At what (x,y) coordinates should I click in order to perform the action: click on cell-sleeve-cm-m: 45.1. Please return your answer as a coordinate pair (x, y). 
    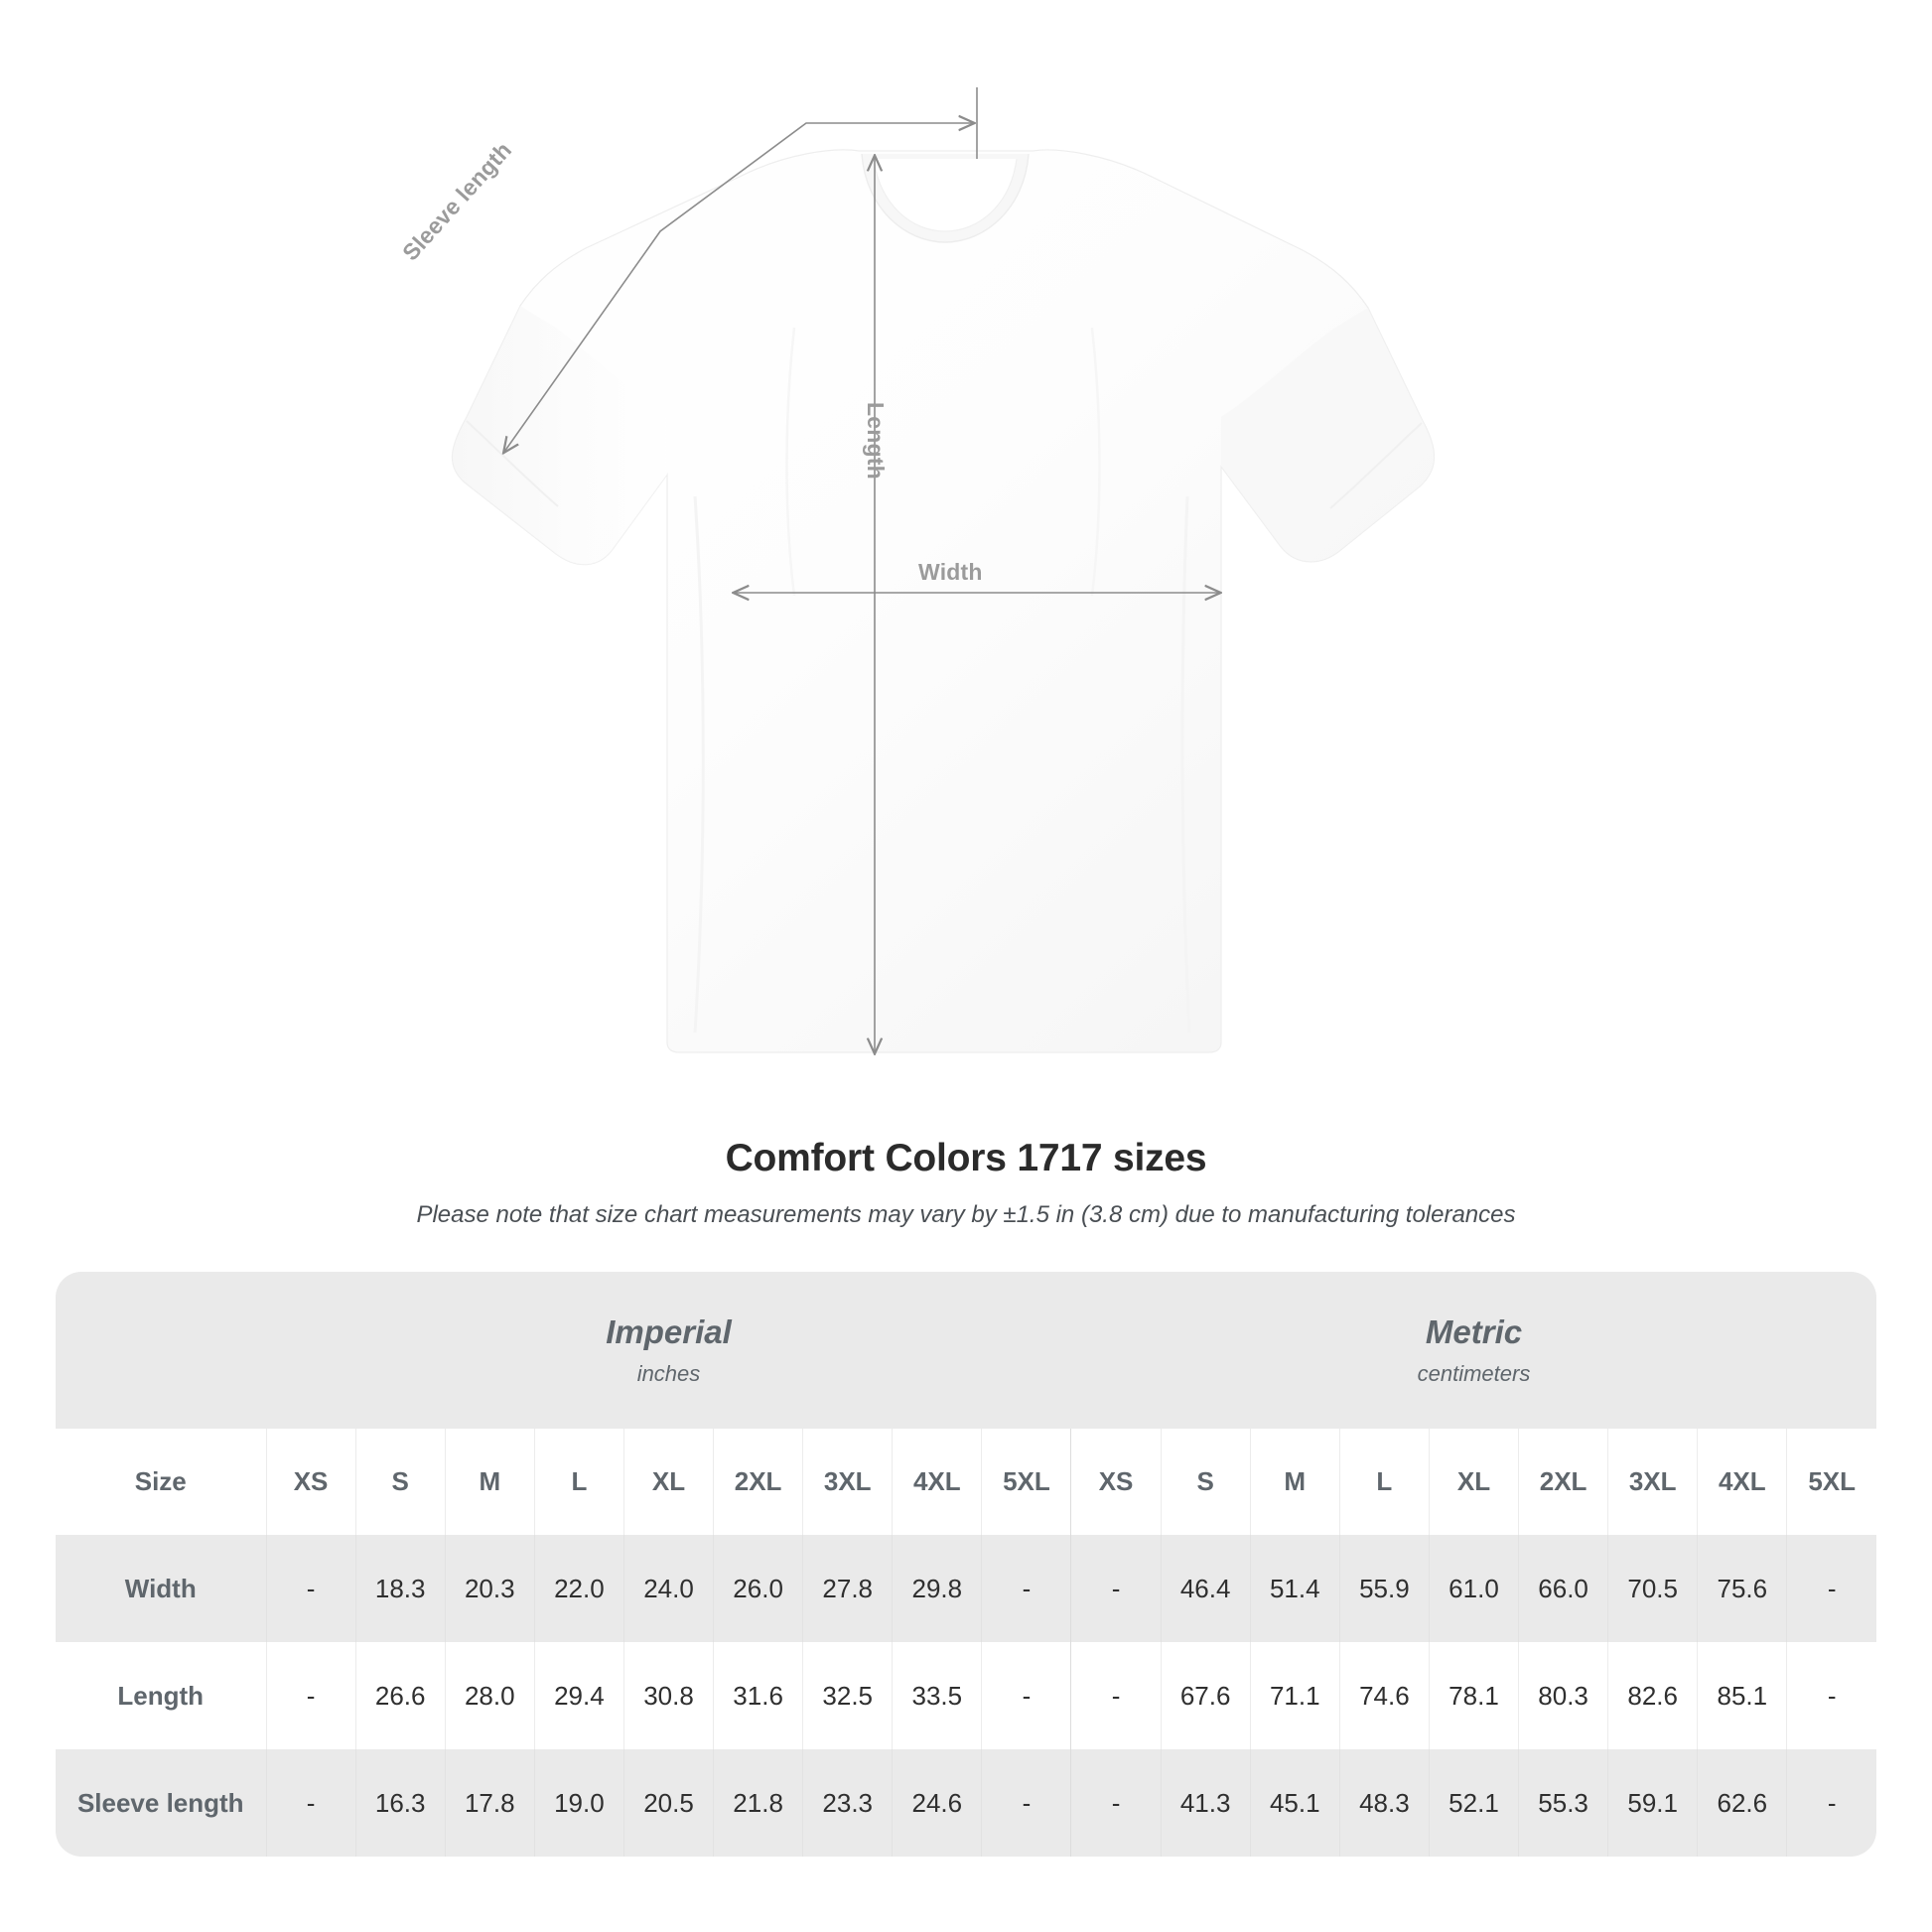
    Looking at the image, I should click on (1294, 1803).